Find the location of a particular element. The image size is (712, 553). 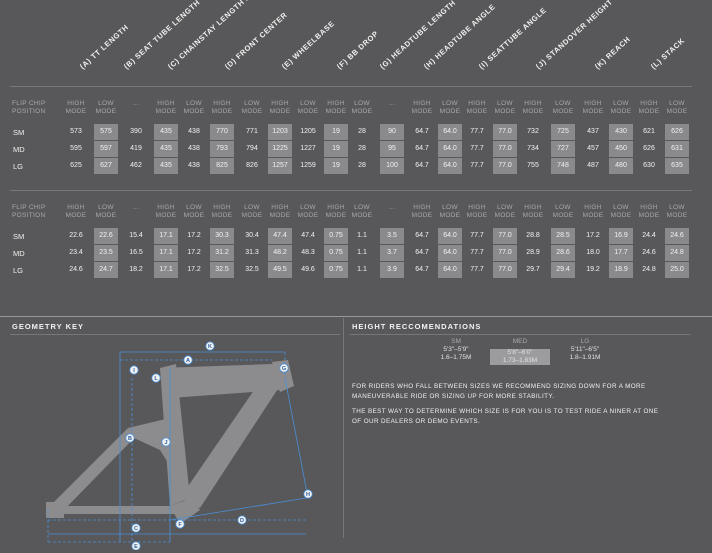

mm-table-size-lg: LG is located at coordinates (18, 166).